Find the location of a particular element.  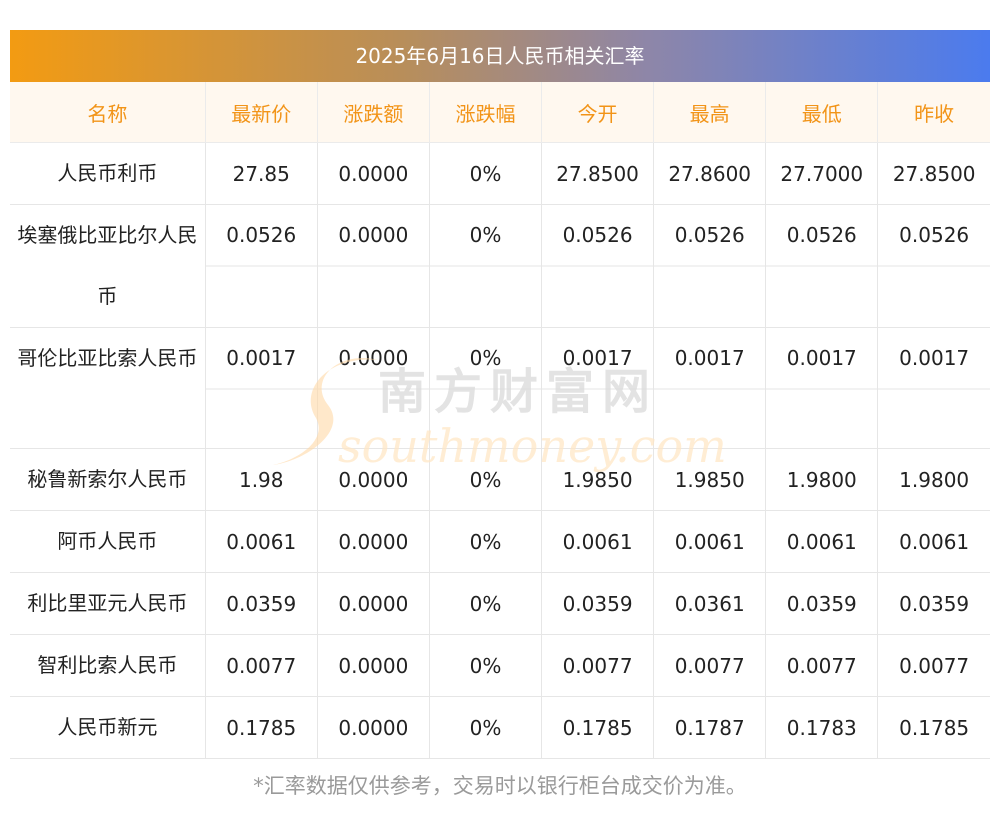

high-cell: 0.0361 is located at coordinates (709, 603).